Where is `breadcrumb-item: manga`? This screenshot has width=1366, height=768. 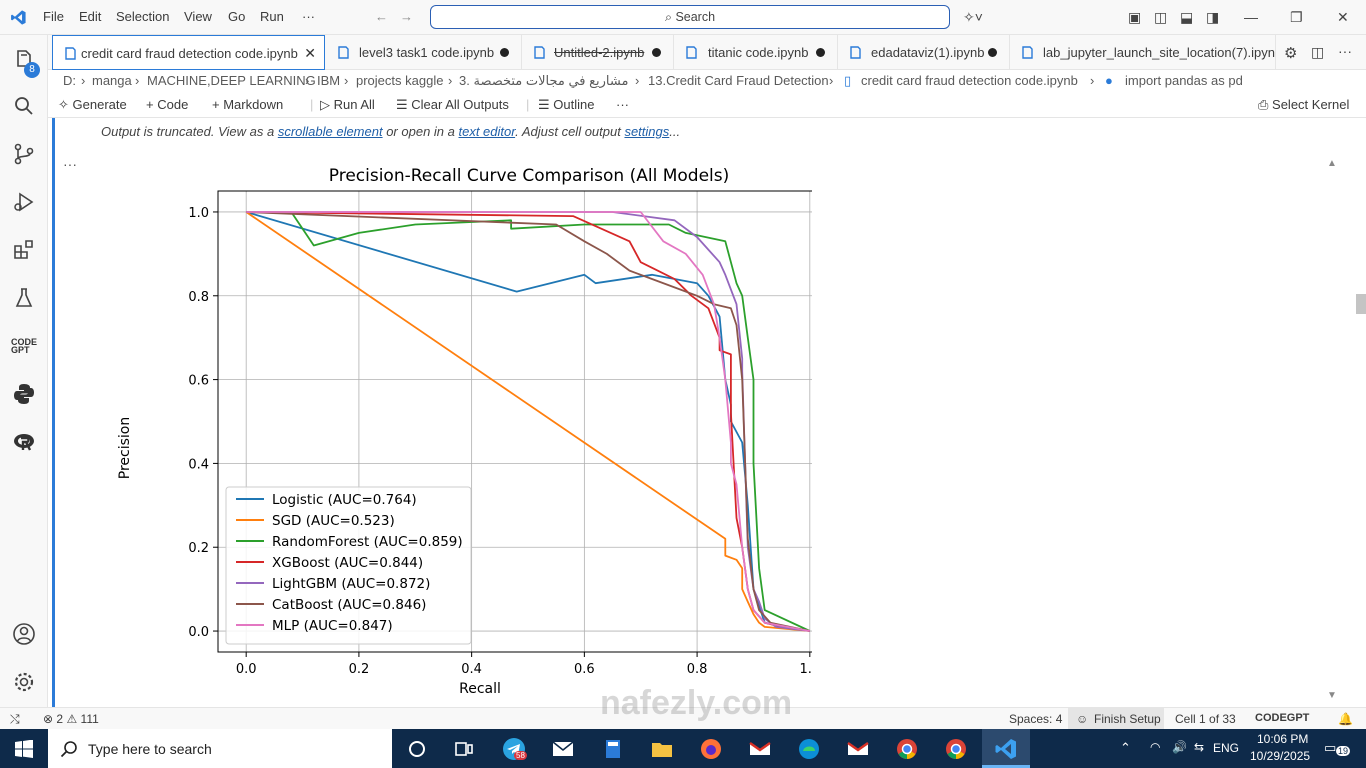 breadcrumb-item: manga is located at coordinates (112, 80).